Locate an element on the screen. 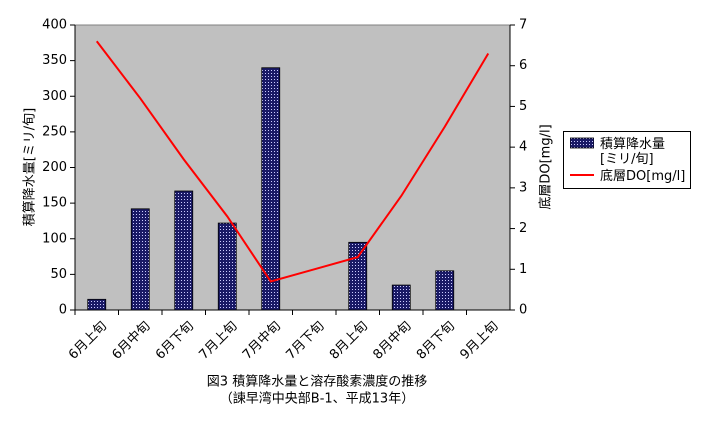 This screenshot has height=426, width=704. y-axis-label: 積算降水量[ミリ/旬] is located at coordinates (30, 167).